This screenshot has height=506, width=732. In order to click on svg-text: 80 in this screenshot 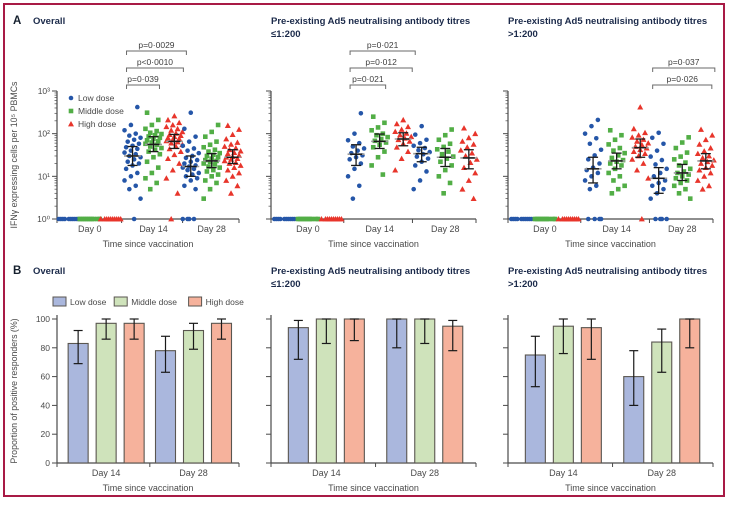, I will do `click(46, 348)`.